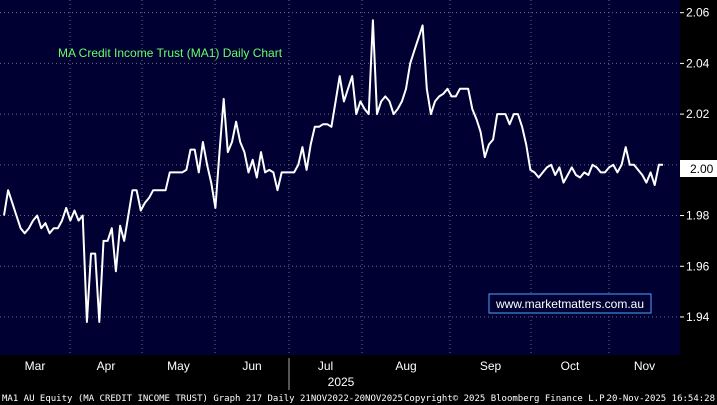  I want to click on year-label: 2025, so click(341, 382).